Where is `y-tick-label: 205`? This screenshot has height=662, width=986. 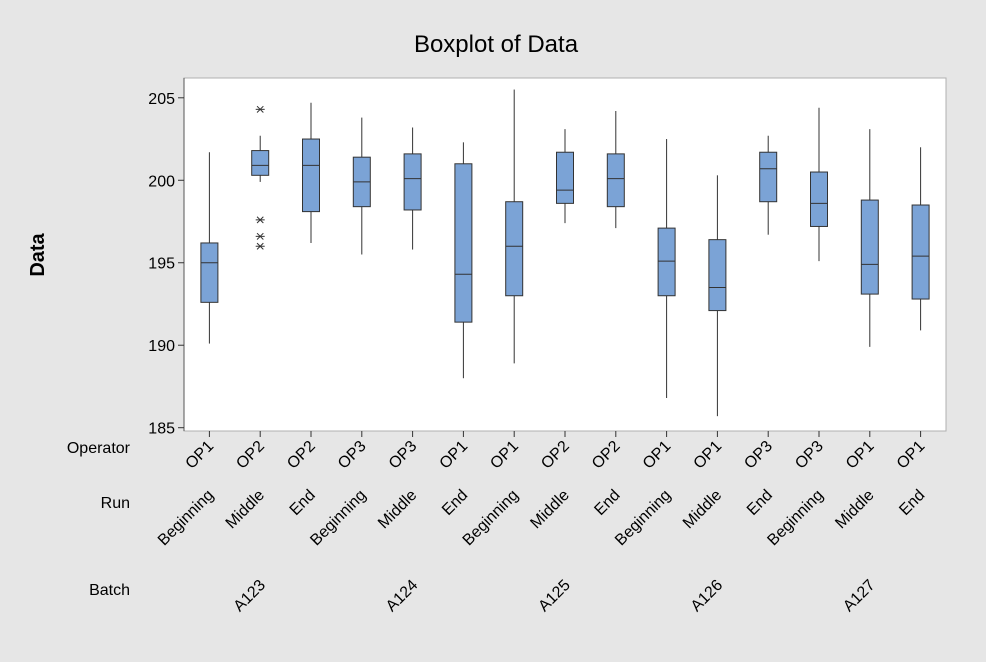
y-tick-label: 205 is located at coordinates (161, 99).